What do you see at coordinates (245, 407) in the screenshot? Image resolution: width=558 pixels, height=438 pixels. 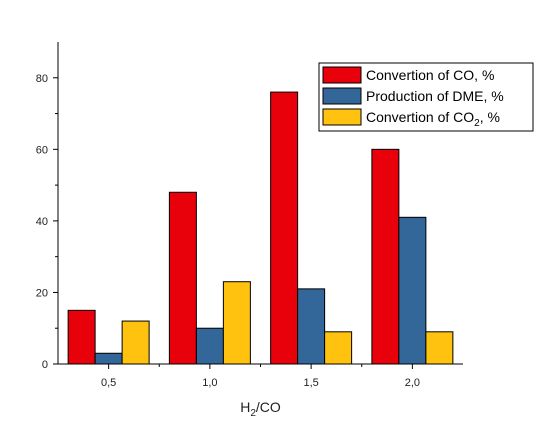 I see `x-label-main: H` at bounding box center [245, 407].